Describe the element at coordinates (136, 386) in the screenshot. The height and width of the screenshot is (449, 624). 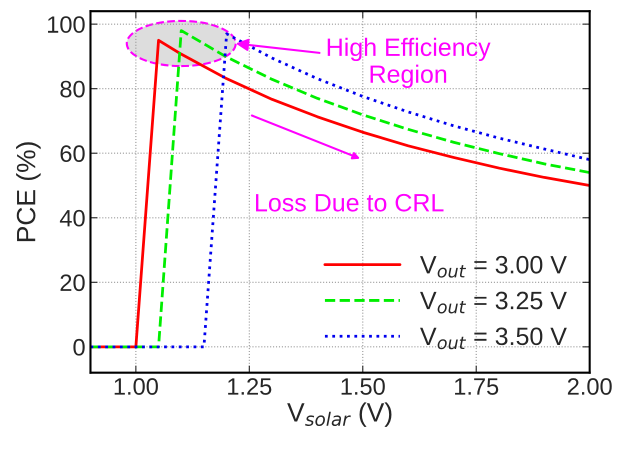
I see `x-tick-label: 1.00` at that location.